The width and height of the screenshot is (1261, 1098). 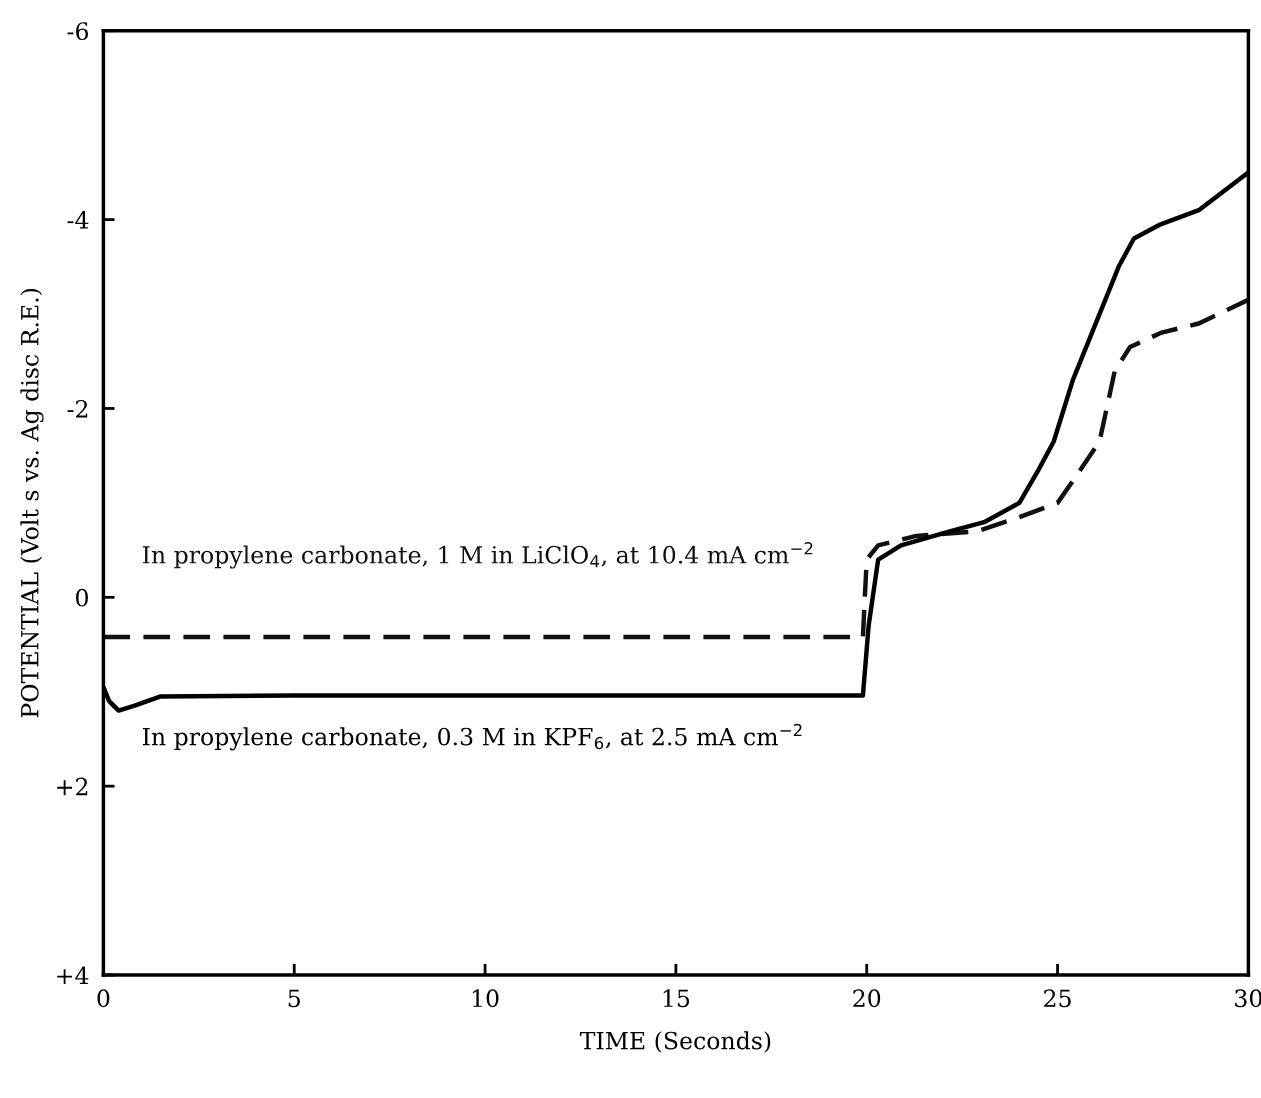 I want to click on y-axis-title: POTENTIAL (Volt s vs. Ag disc R.E.), so click(x=32, y=503).